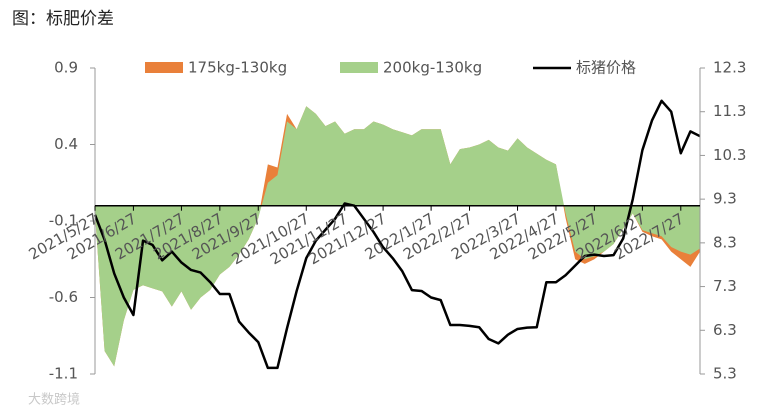 The width and height of the screenshot is (761, 414). Describe the element at coordinates (66, 68) in the screenshot. I see `y-tick-label: 0.9` at that location.